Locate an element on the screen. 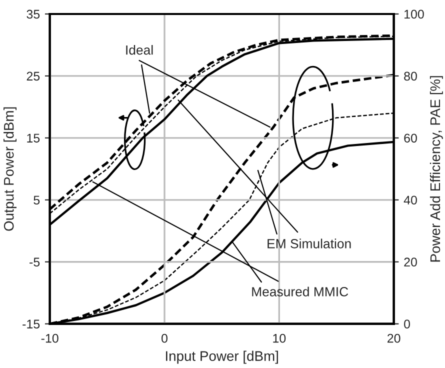  y-tick-label: 15 is located at coordinates (33, 138).